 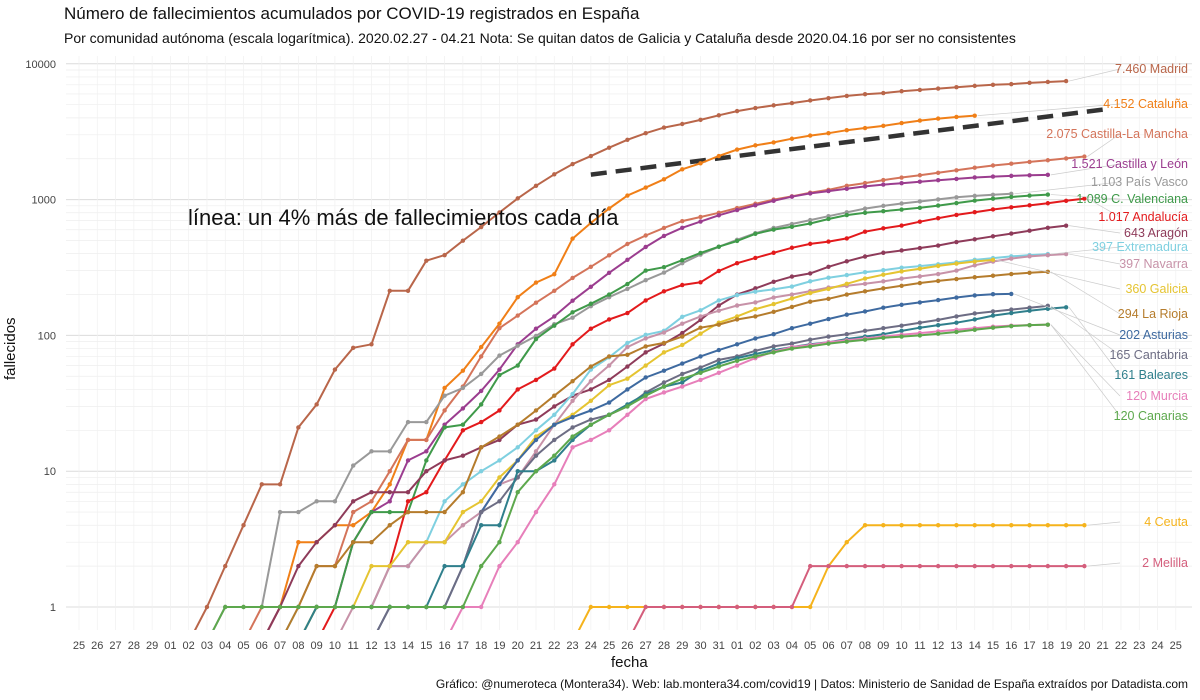 I want to click on x-tick-label: 12, so click(x=938, y=646).